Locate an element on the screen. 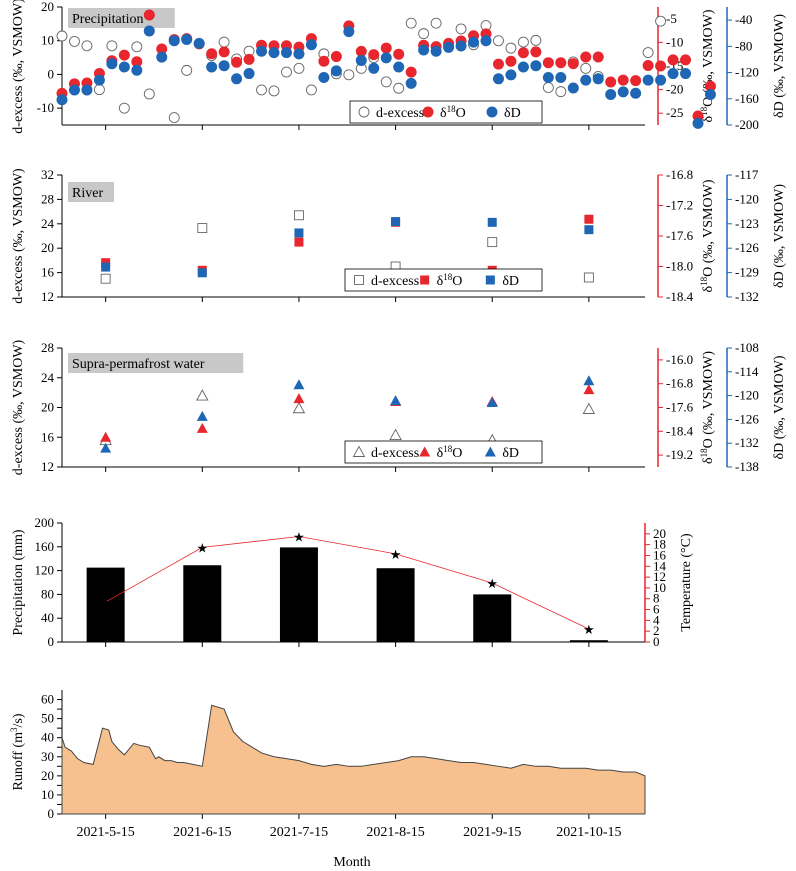 The image size is (796, 871). y-label-left-0: d-excess (‰, VSMOW) is located at coordinates (18, 67).